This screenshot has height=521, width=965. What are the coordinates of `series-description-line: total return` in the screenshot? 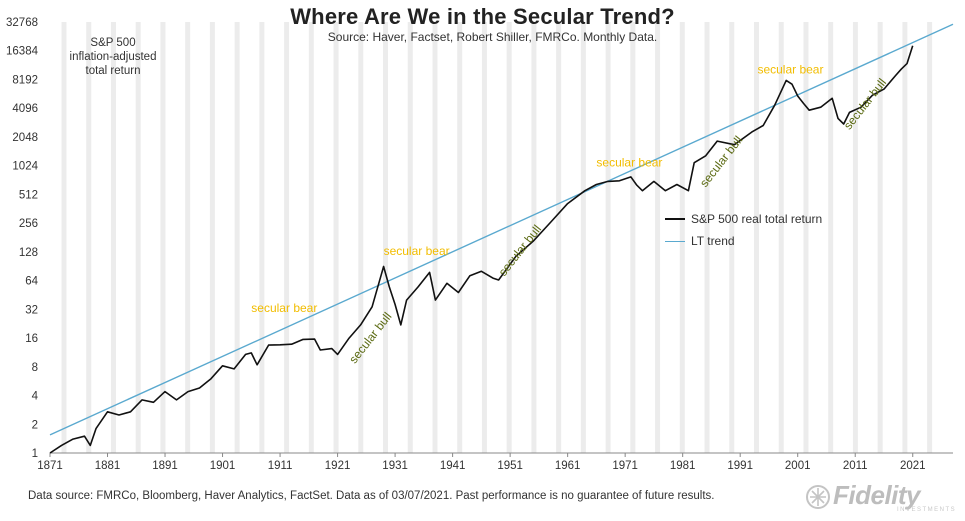 It's located at (113, 71).